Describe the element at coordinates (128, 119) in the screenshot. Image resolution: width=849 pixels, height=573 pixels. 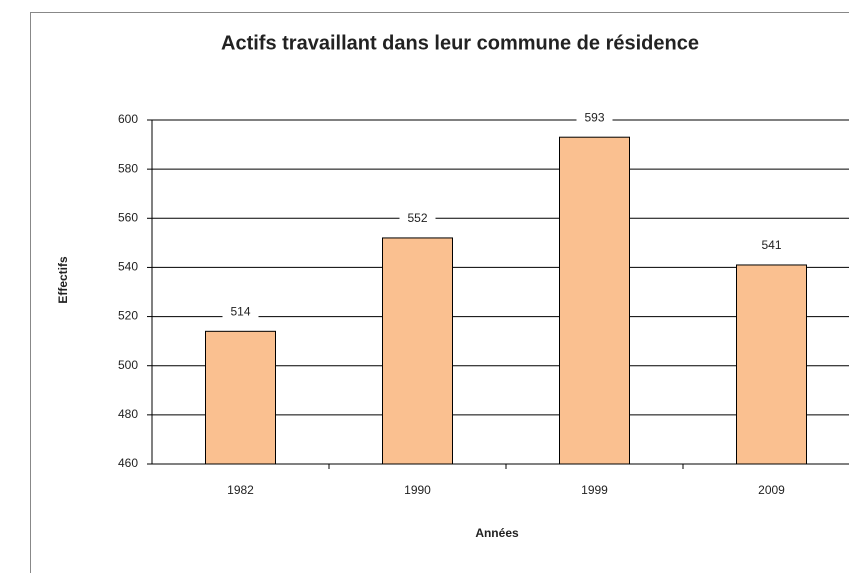
I see `y-tick-label: 600` at that location.